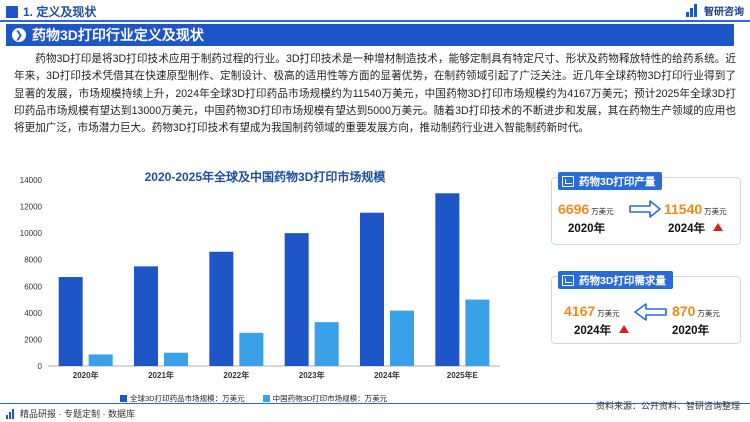  I want to click on demand-card-title: 药物3D打印需求量, so click(622, 280).